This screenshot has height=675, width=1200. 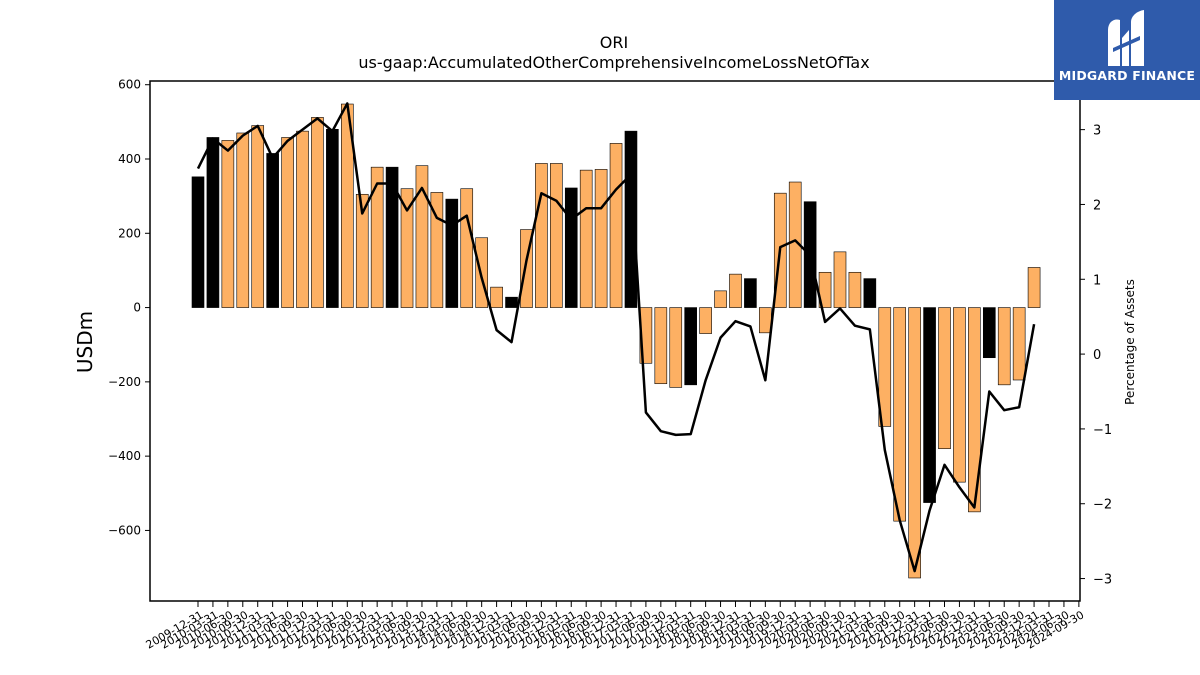 I want to click on y-tick-label: 400, so click(x=129, y=159).